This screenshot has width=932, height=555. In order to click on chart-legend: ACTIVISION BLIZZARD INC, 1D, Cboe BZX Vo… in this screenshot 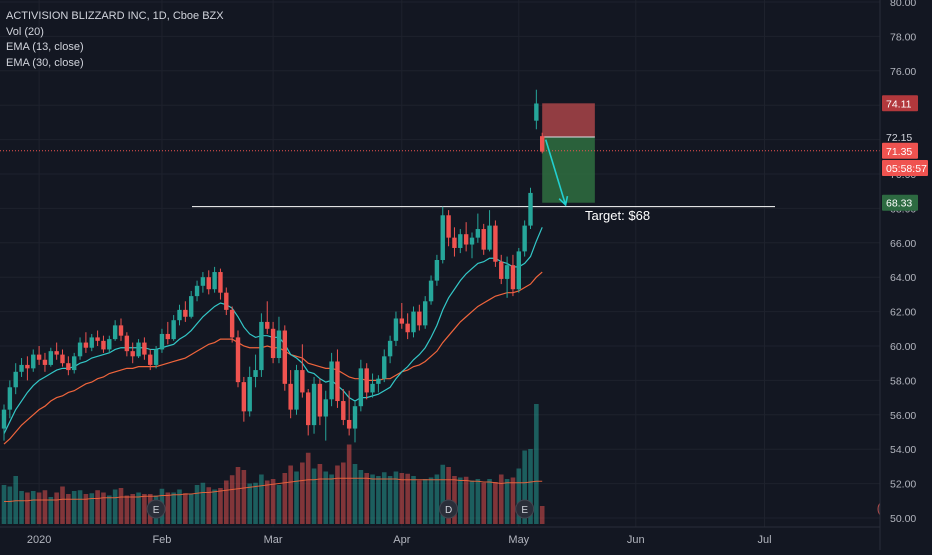, I will do `click(115, 40)`.